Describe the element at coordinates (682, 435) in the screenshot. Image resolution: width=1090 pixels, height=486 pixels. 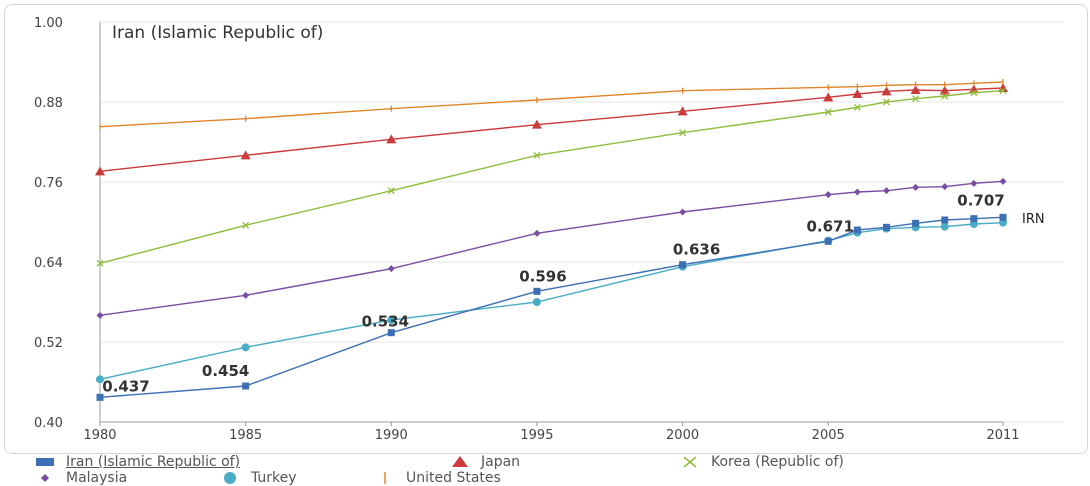
I see `x-tick-label: 2000` at that location.